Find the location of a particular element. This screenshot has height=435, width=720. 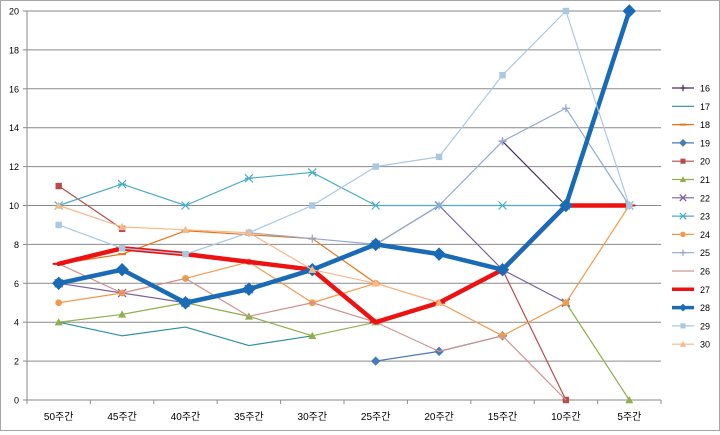

legend-item: 17 is located at coordinates (691, 107).